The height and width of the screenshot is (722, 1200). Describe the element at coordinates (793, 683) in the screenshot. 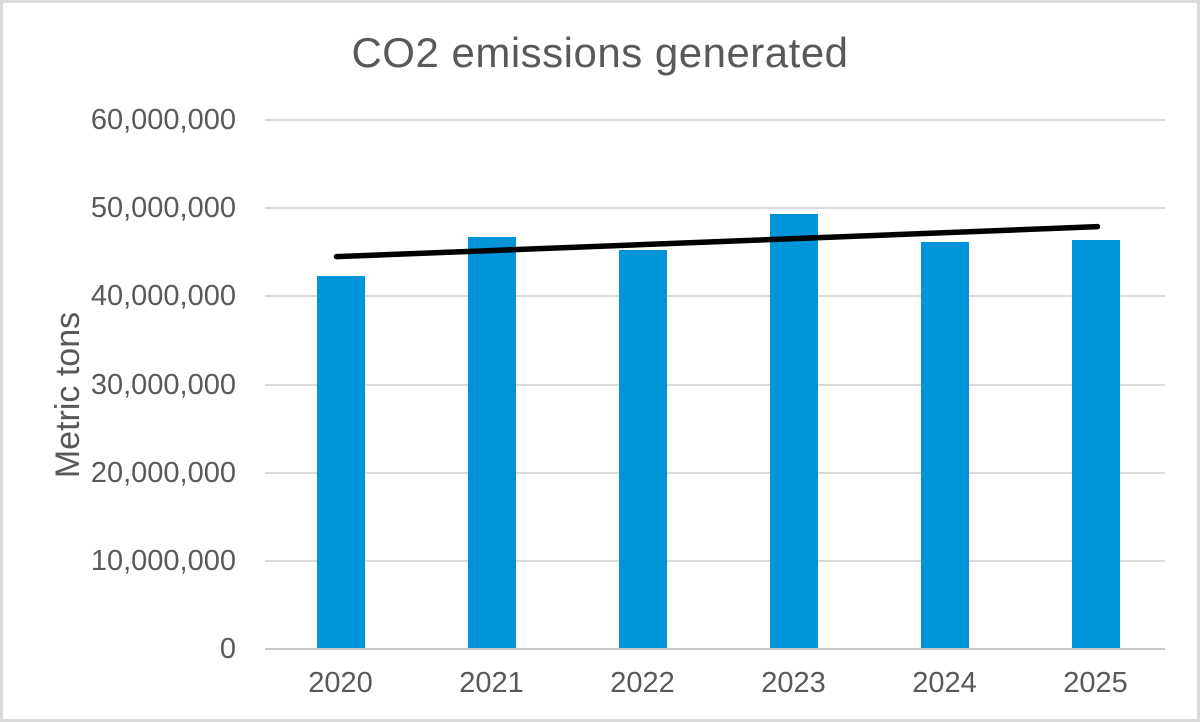

I see `x-tick-label-2023: 2023` at that location.